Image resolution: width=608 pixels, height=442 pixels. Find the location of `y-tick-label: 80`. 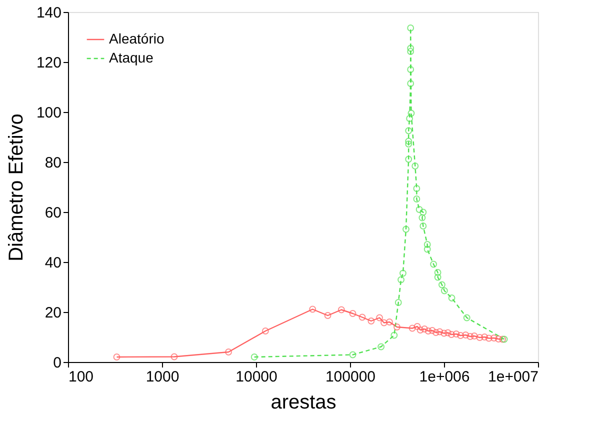

y-tick-label: 80 is located at coordinates (53, 163).